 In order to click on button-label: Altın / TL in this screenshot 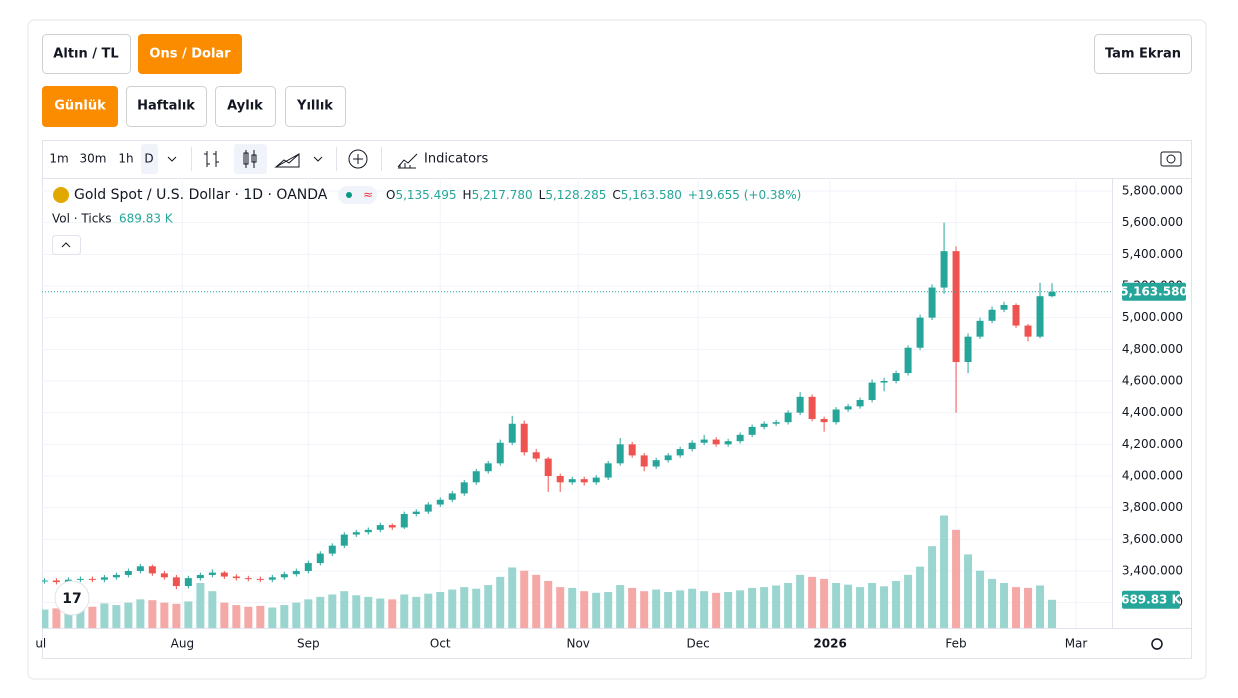, I will do `click(85, 54)`.